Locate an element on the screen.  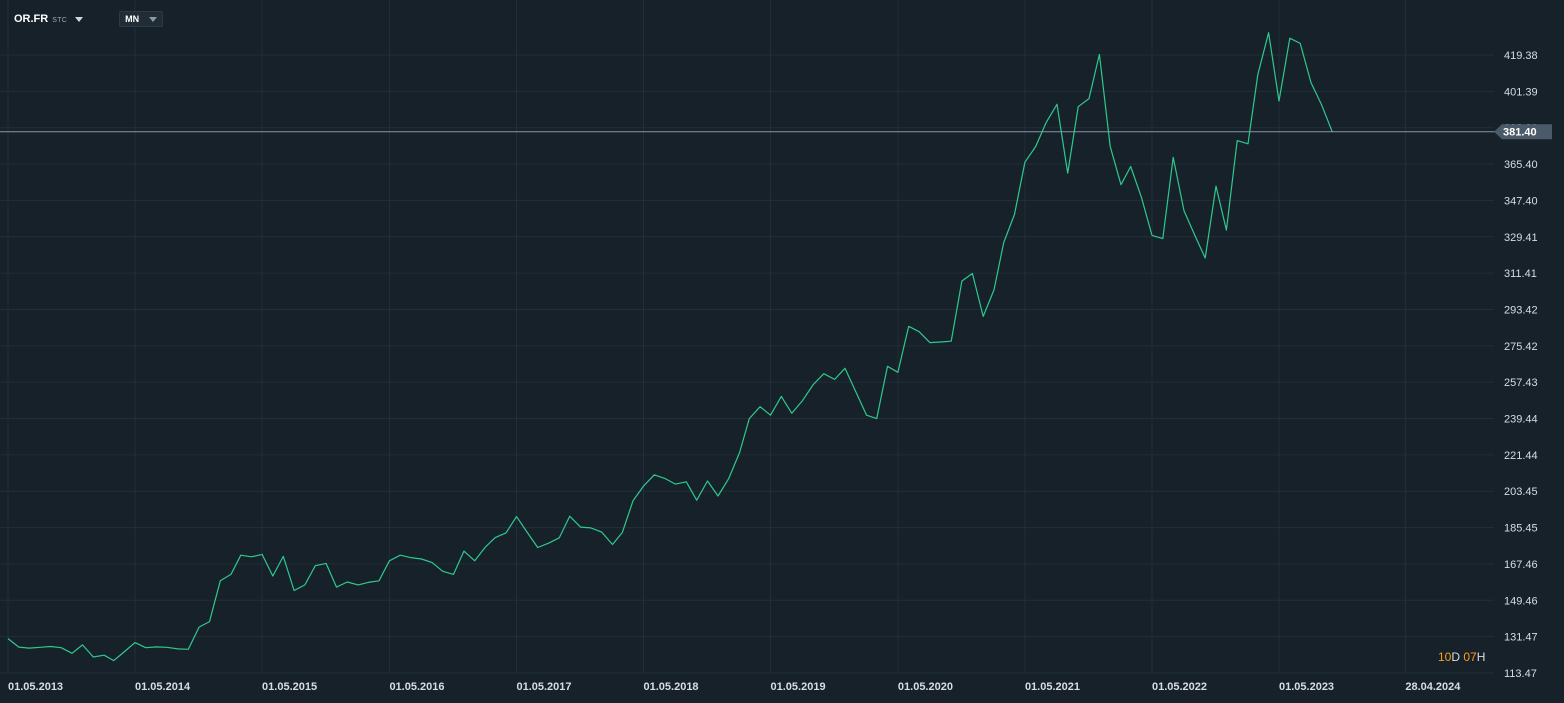
countdown-days: 10 is located at coordinates (1445, 657).